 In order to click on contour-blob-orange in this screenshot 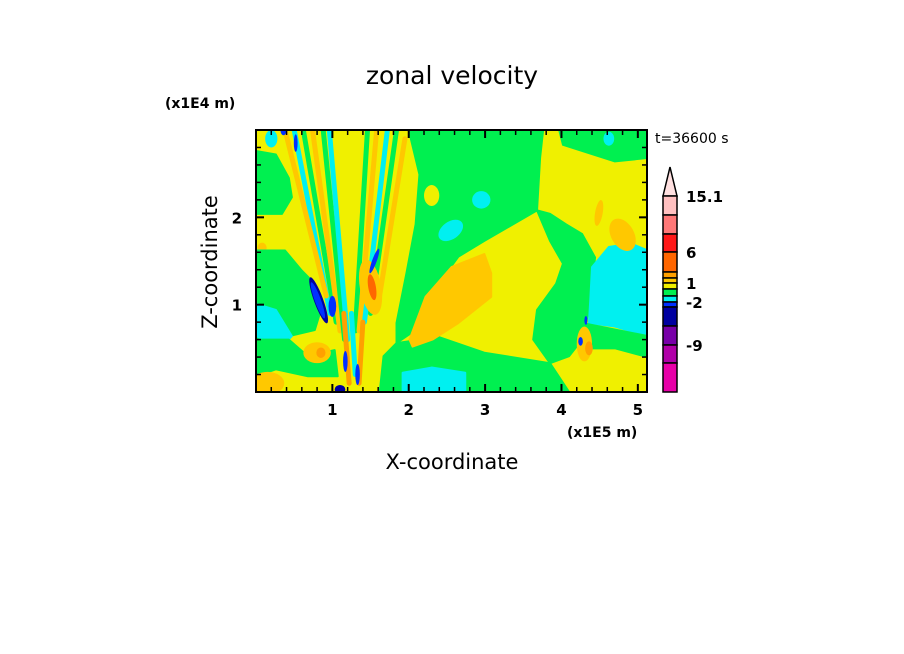, I will do `click(589, 348)`.